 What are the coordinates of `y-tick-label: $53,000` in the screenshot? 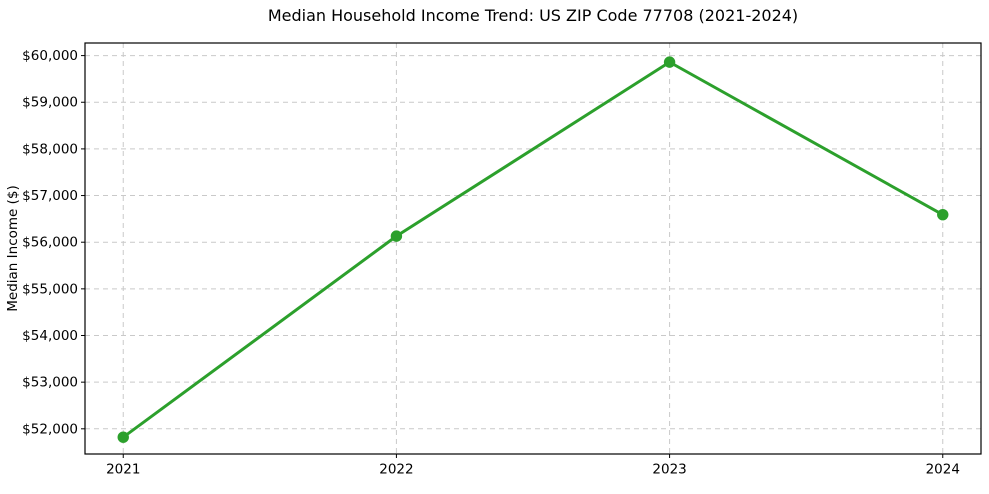 It's located at (50, 383).